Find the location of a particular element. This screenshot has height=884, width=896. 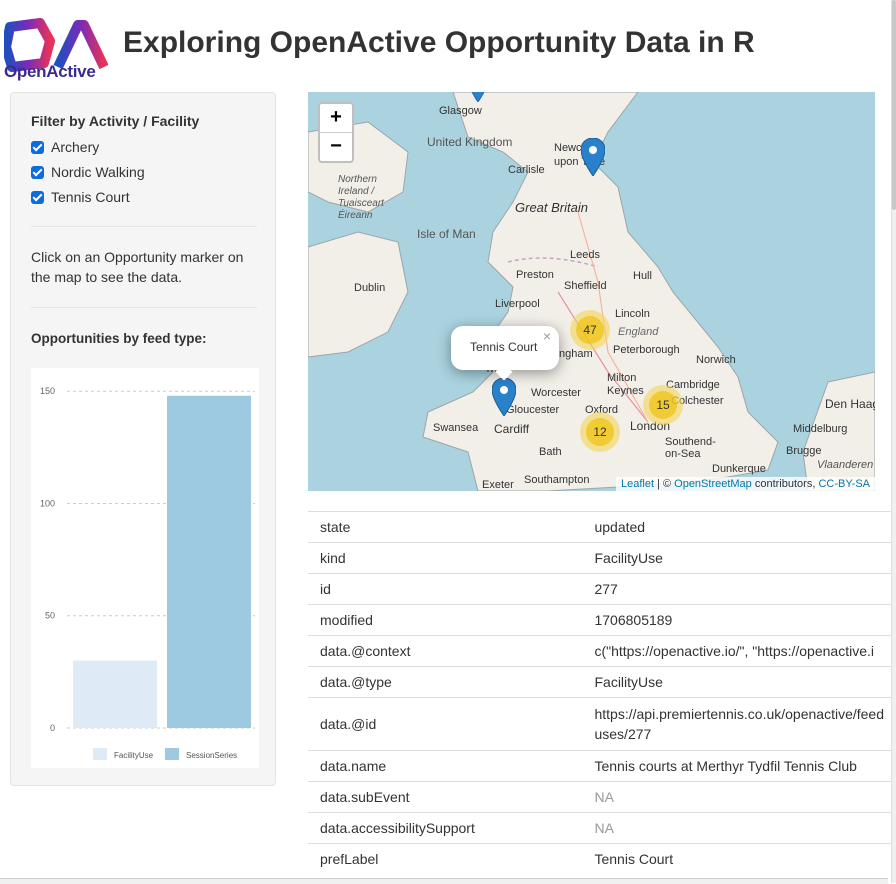

place-label: Liverpool is located at coordinates (517, 304).